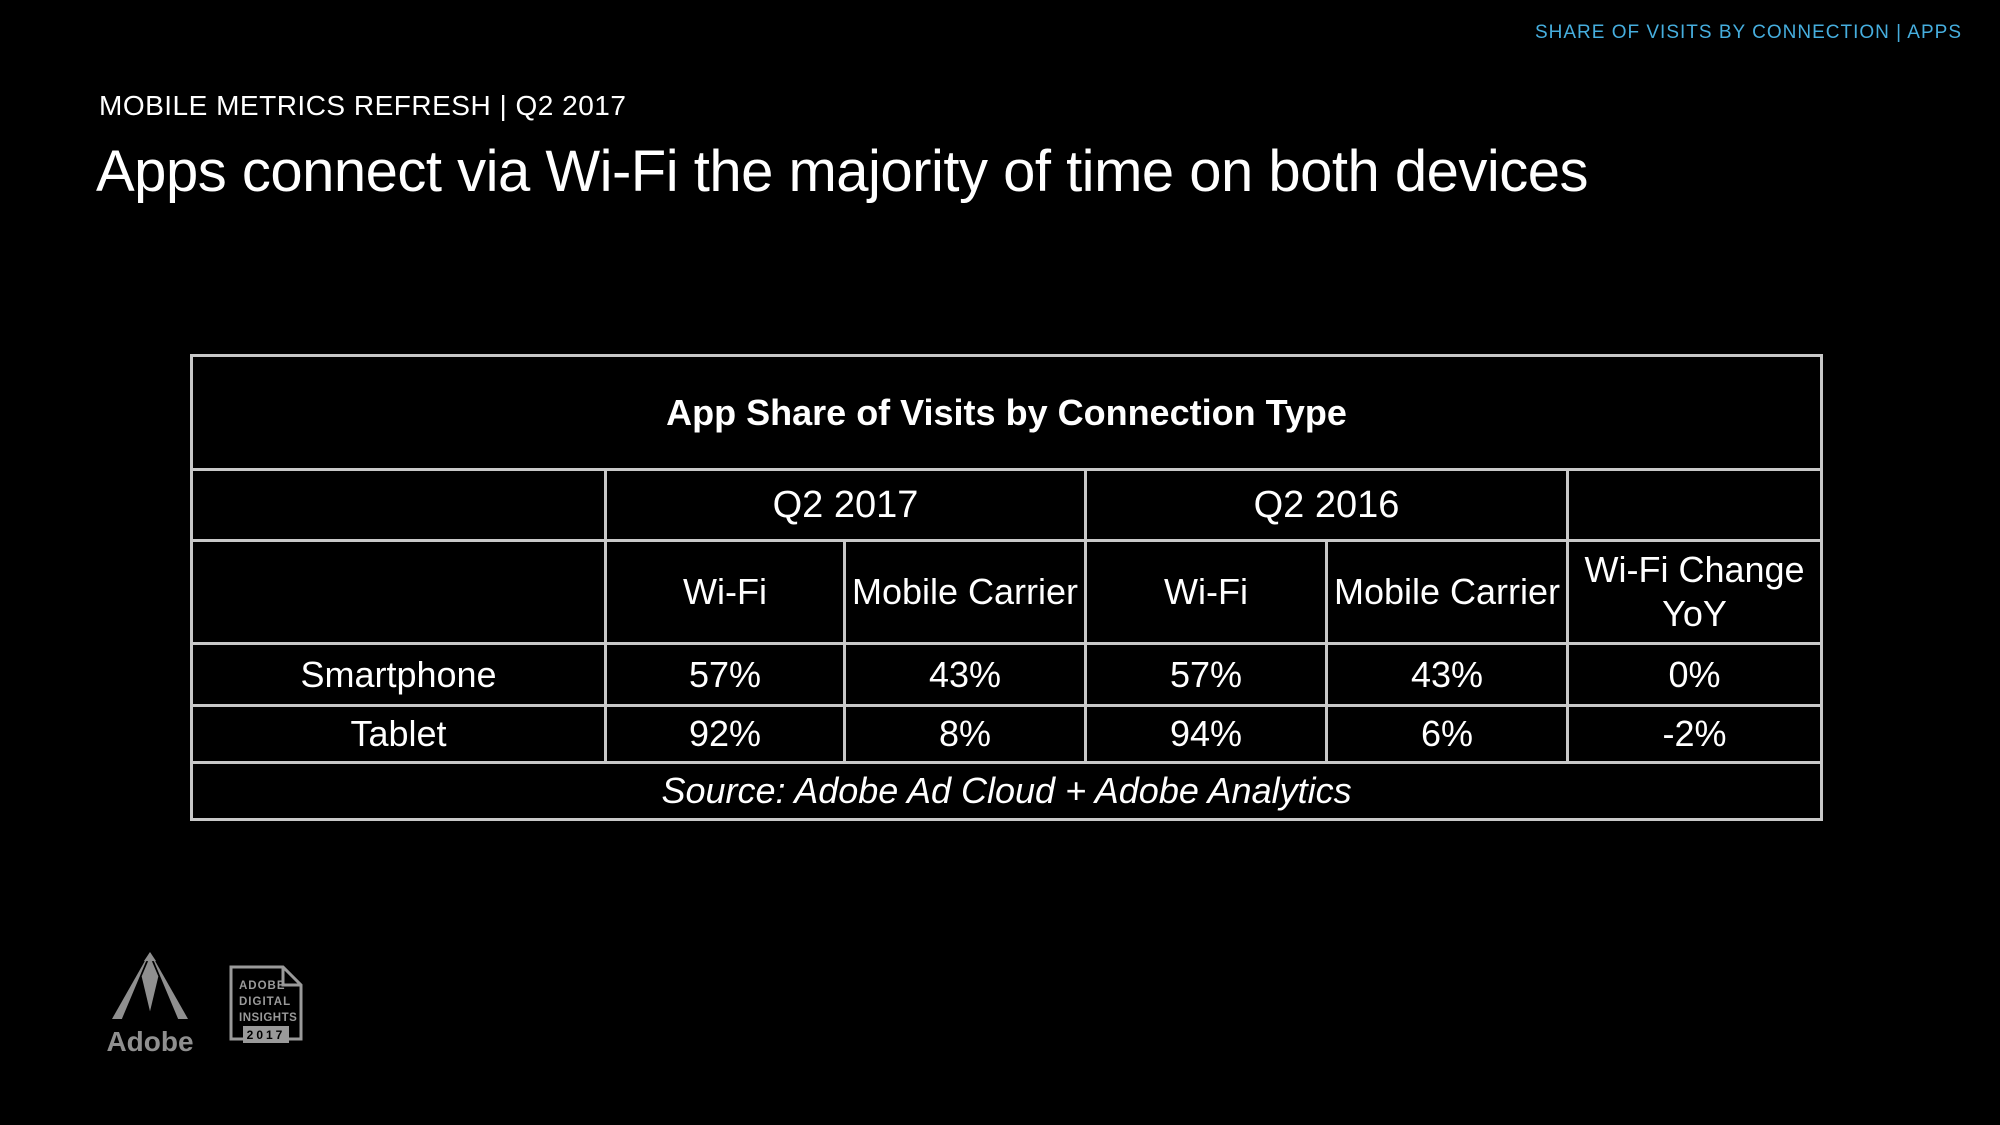  What do you see at coordinates (965, 592) in the screenshot?
I see `header-mobile-carrier-2017: Mobile Carrier` at bounding box center [965, 592].